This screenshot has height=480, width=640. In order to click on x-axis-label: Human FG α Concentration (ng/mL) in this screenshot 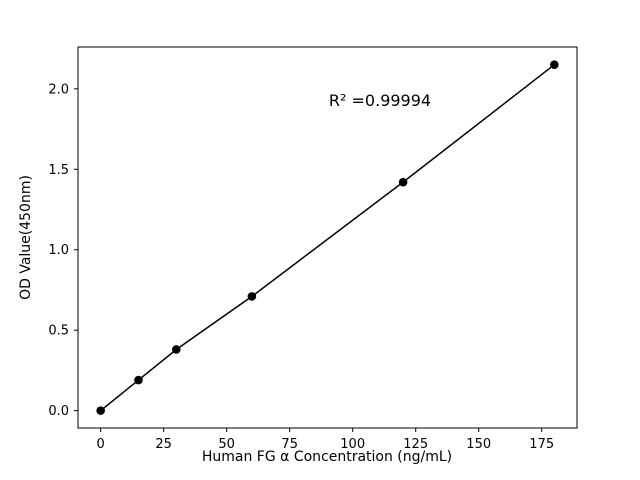, I will do `click(327, 457)`.